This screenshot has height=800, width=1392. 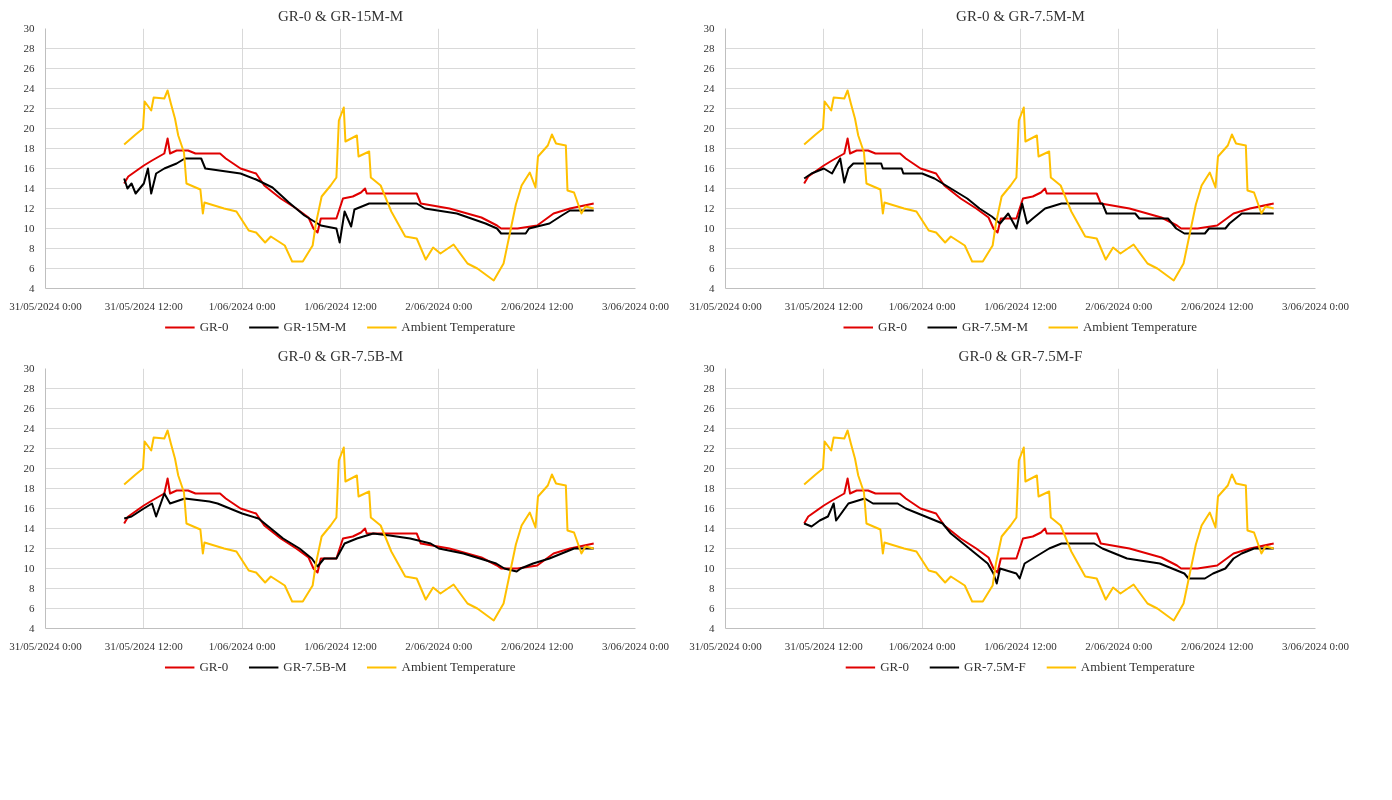 What do you see at coordinates (340, 355) in the screenshot?
I see `chart-title: GR-0 & GR-7.5B-M` at bounding box center [340, 355].